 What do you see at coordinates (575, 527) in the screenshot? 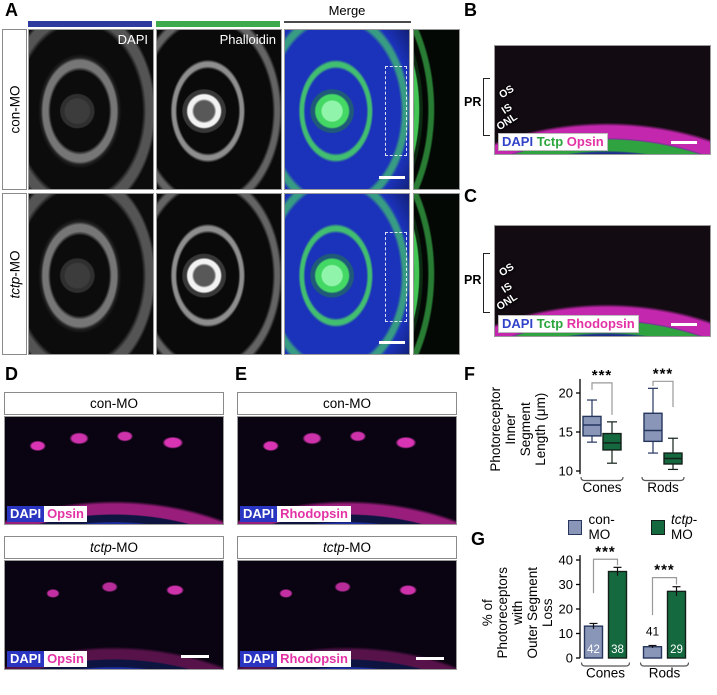
I see `con-mo-swatch` at bounding box center [575, 527].